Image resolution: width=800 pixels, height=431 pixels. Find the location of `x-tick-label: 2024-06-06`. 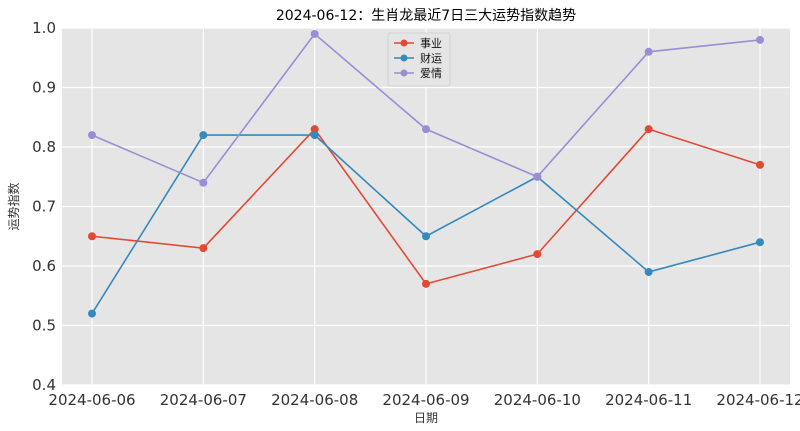

x-tick-label: 2024-06-06 is located at coordinates (91, 400).